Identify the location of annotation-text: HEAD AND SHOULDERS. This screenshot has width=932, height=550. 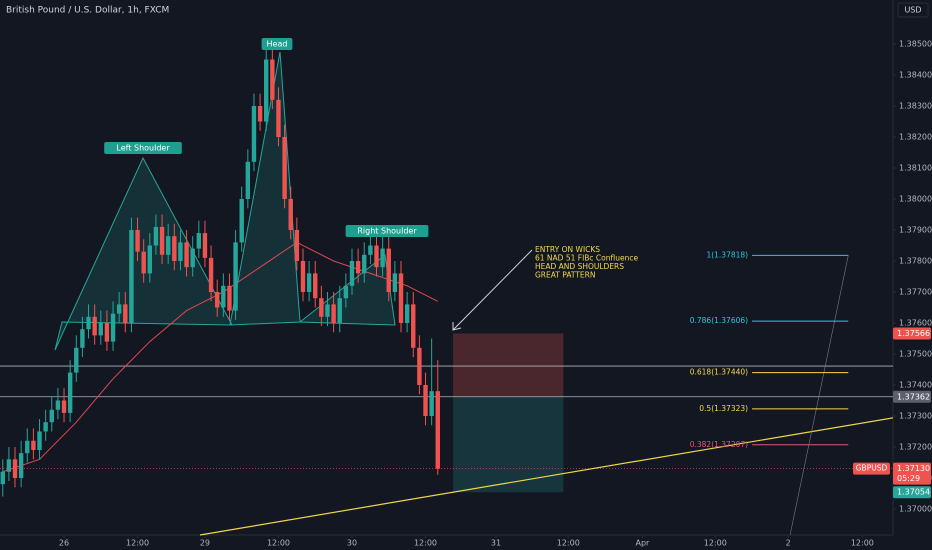
(579, 266).